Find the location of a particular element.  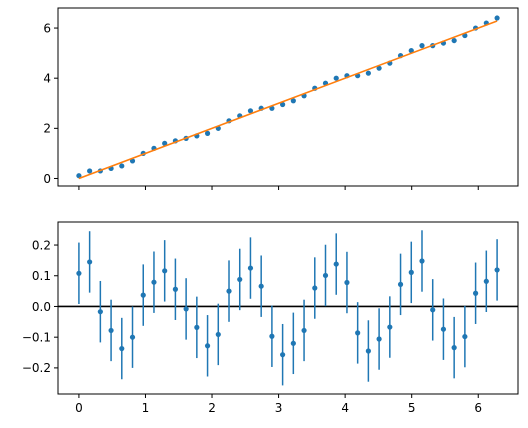

bottom-y-tick-label: 0.1 is located at coordinates (41, 276).